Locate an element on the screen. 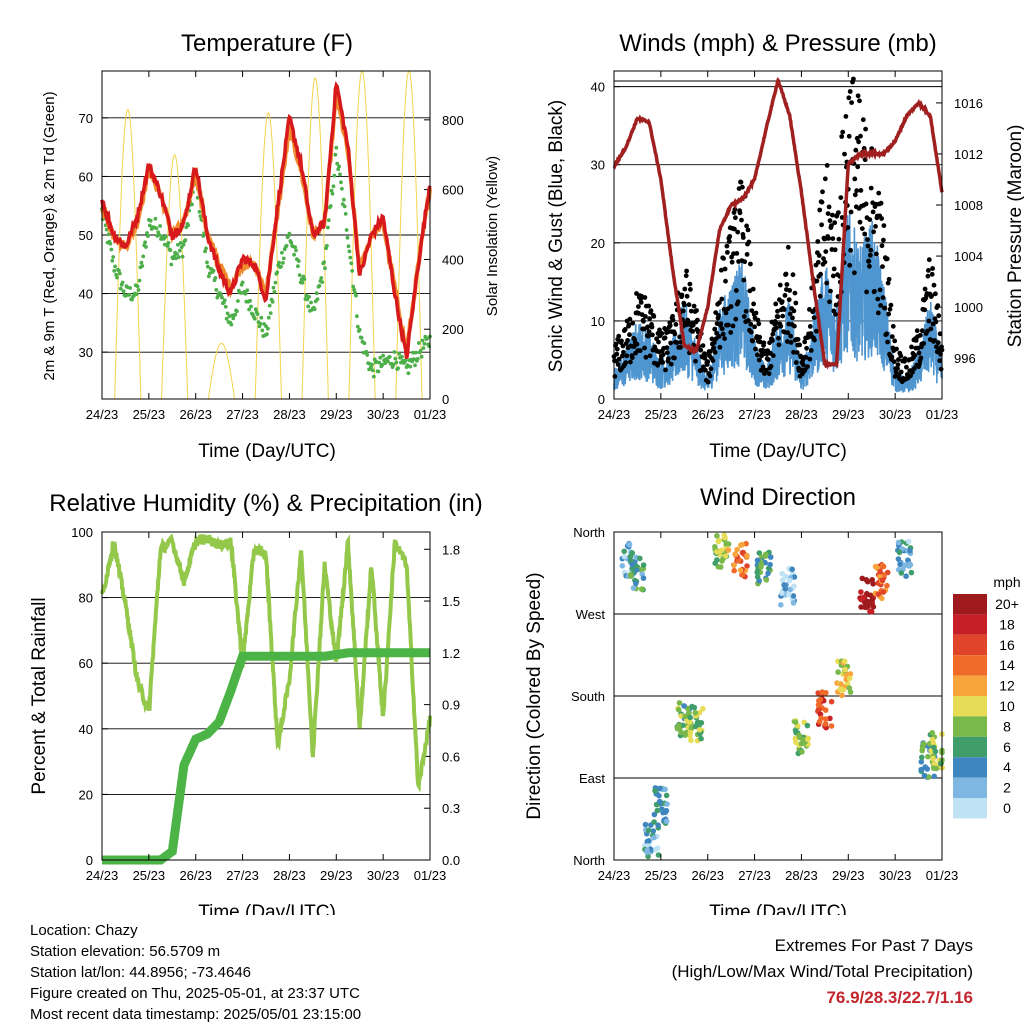  pressure-y2tick-label: 1016 is located at coordinates (968, 103).